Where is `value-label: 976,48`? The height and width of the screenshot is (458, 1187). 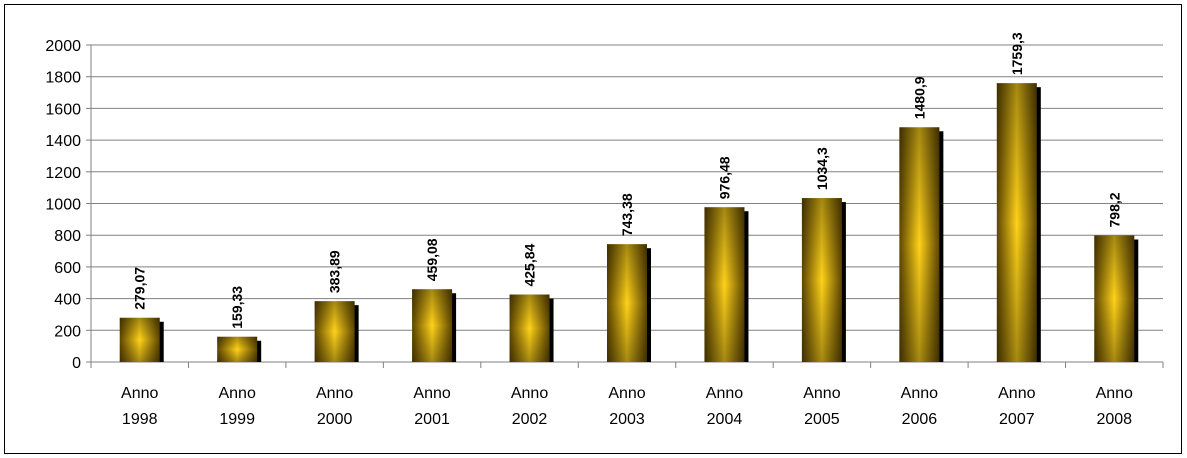 value-label: 976,48 is located at coordinates (724, 177).